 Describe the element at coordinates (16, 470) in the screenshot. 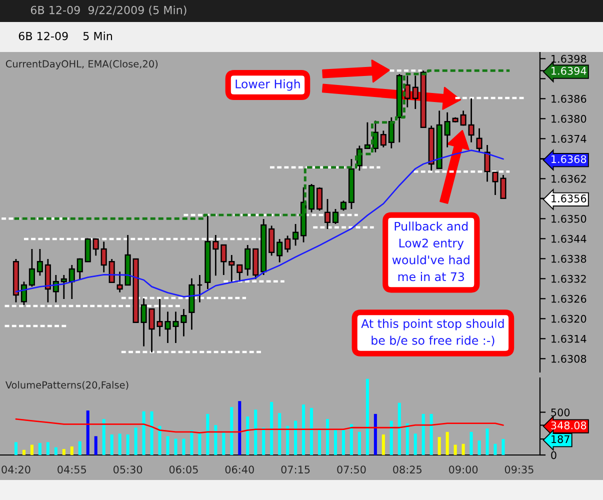

I see `x-tick-label: 04:20` at that location.